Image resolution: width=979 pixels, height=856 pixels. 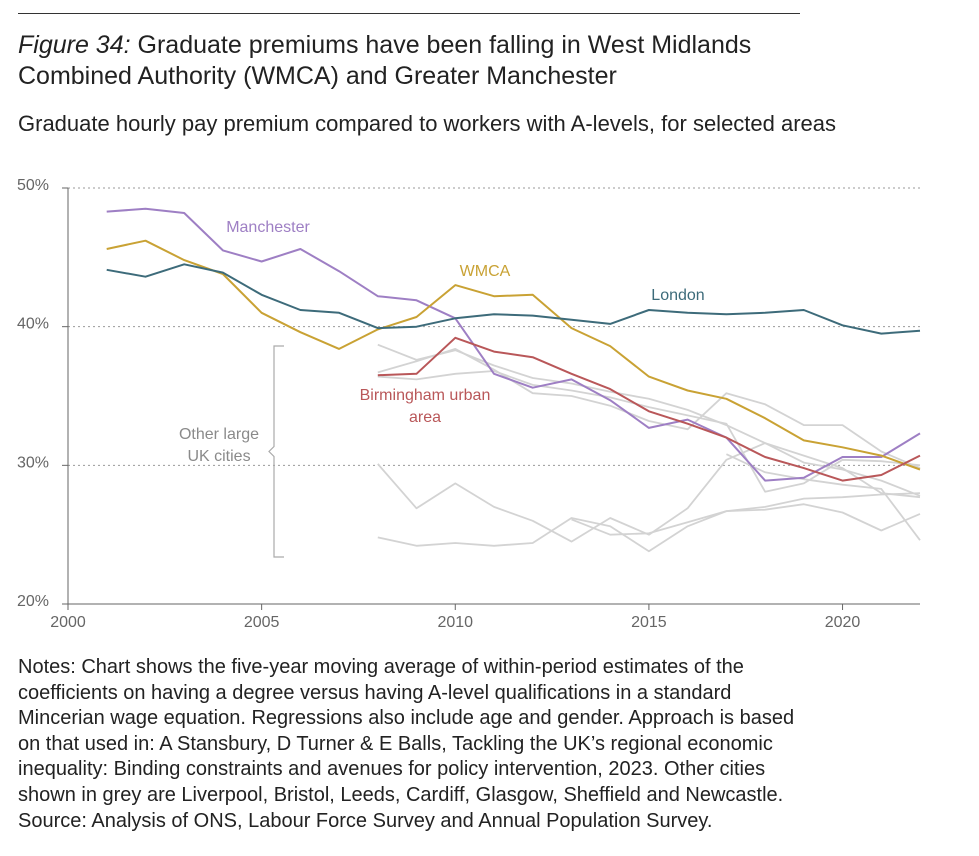 I want to click on birmingham-urban-area-line, so click(x=649, y=409).